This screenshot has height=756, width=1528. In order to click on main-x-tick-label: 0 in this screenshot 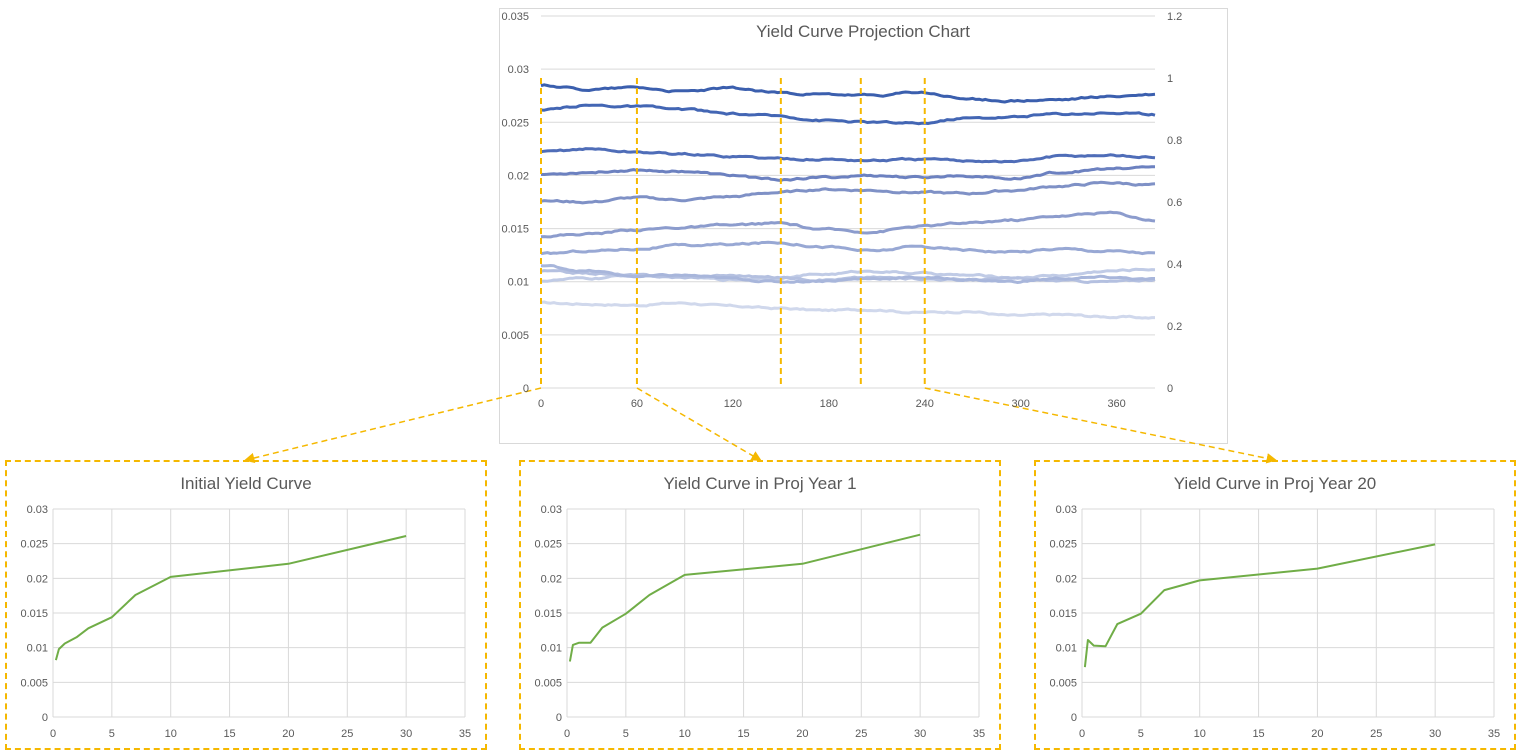, I will do `click(541, 404)`.